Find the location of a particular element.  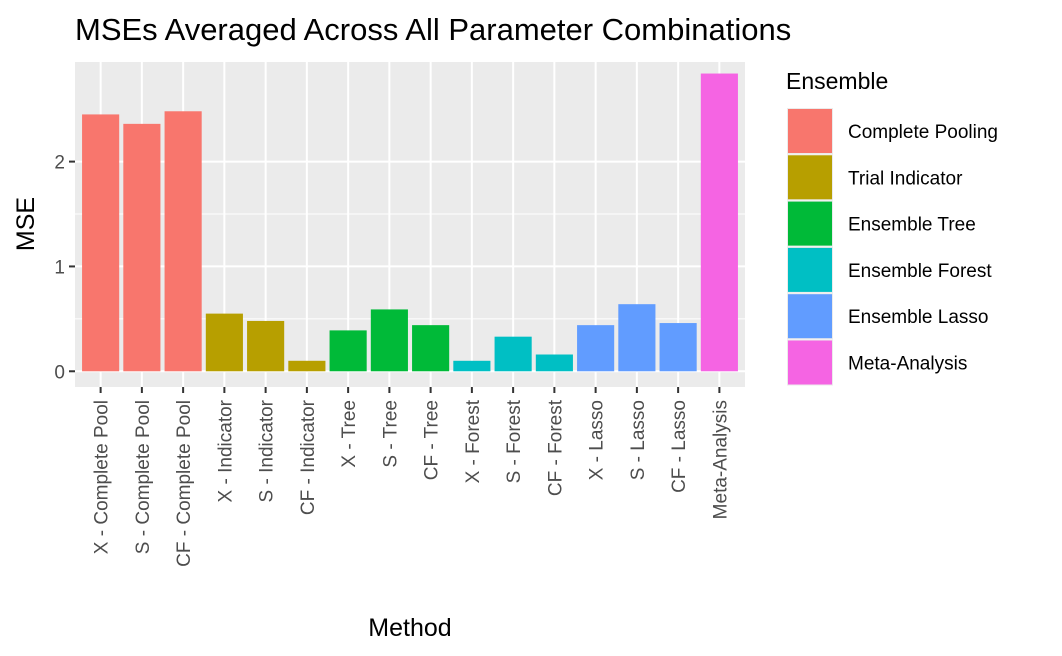

y-tick-label: 2 is located at coordinates (59, 163).